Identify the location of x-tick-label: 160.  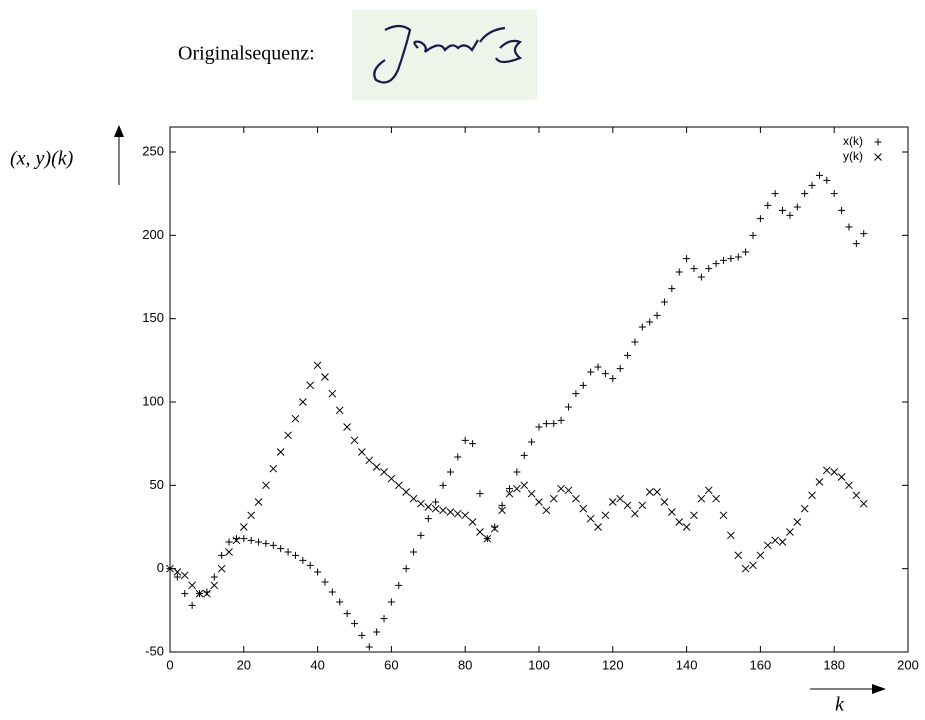
(761, 664).